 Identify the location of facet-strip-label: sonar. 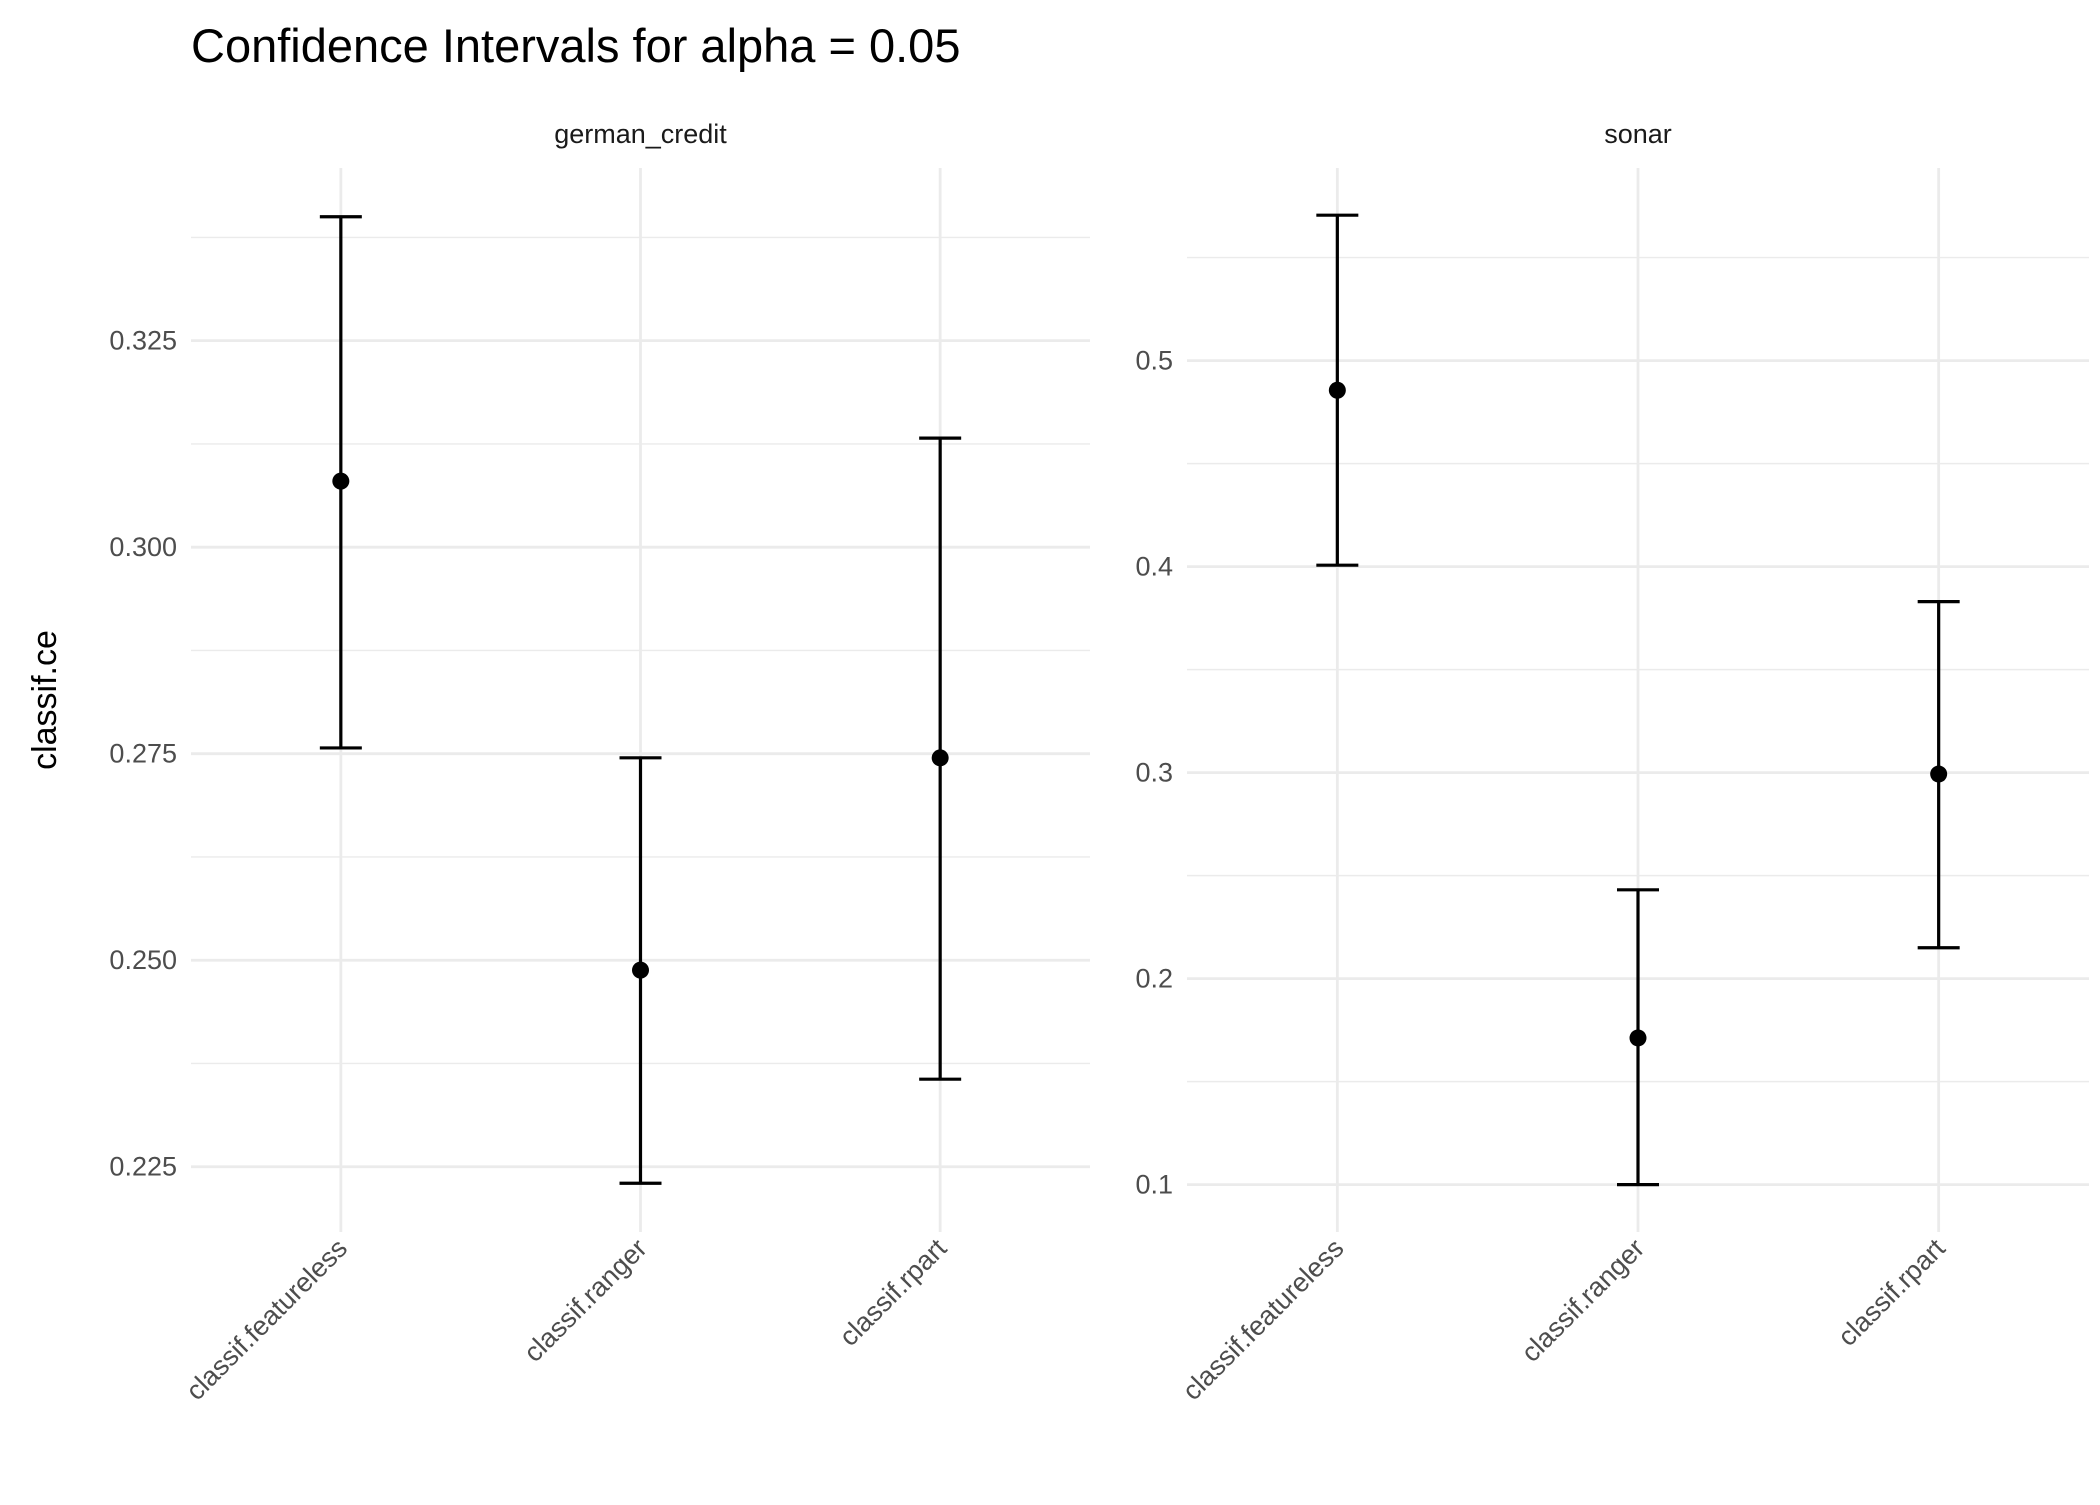
(1638, 134).